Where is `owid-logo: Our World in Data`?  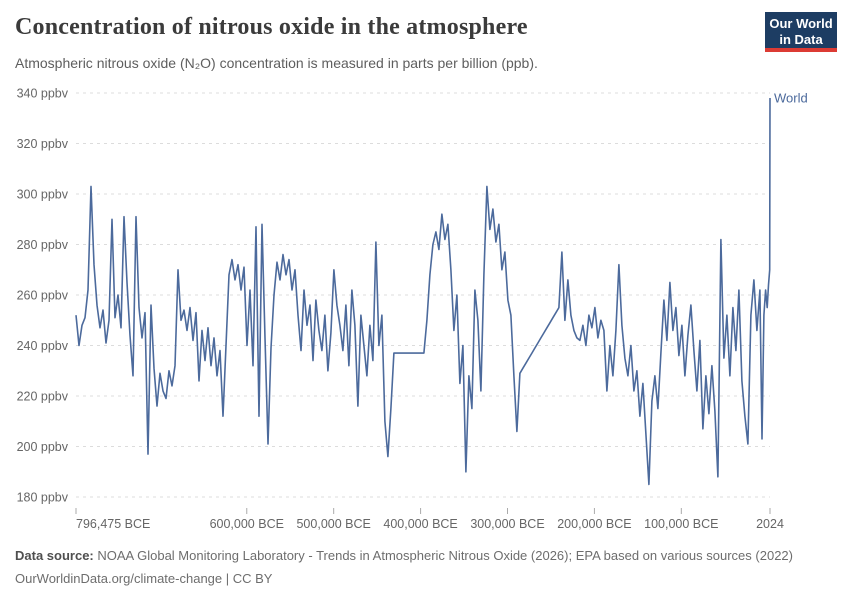
owid-logo: Our World in Data is located at coordinates (801, 32).